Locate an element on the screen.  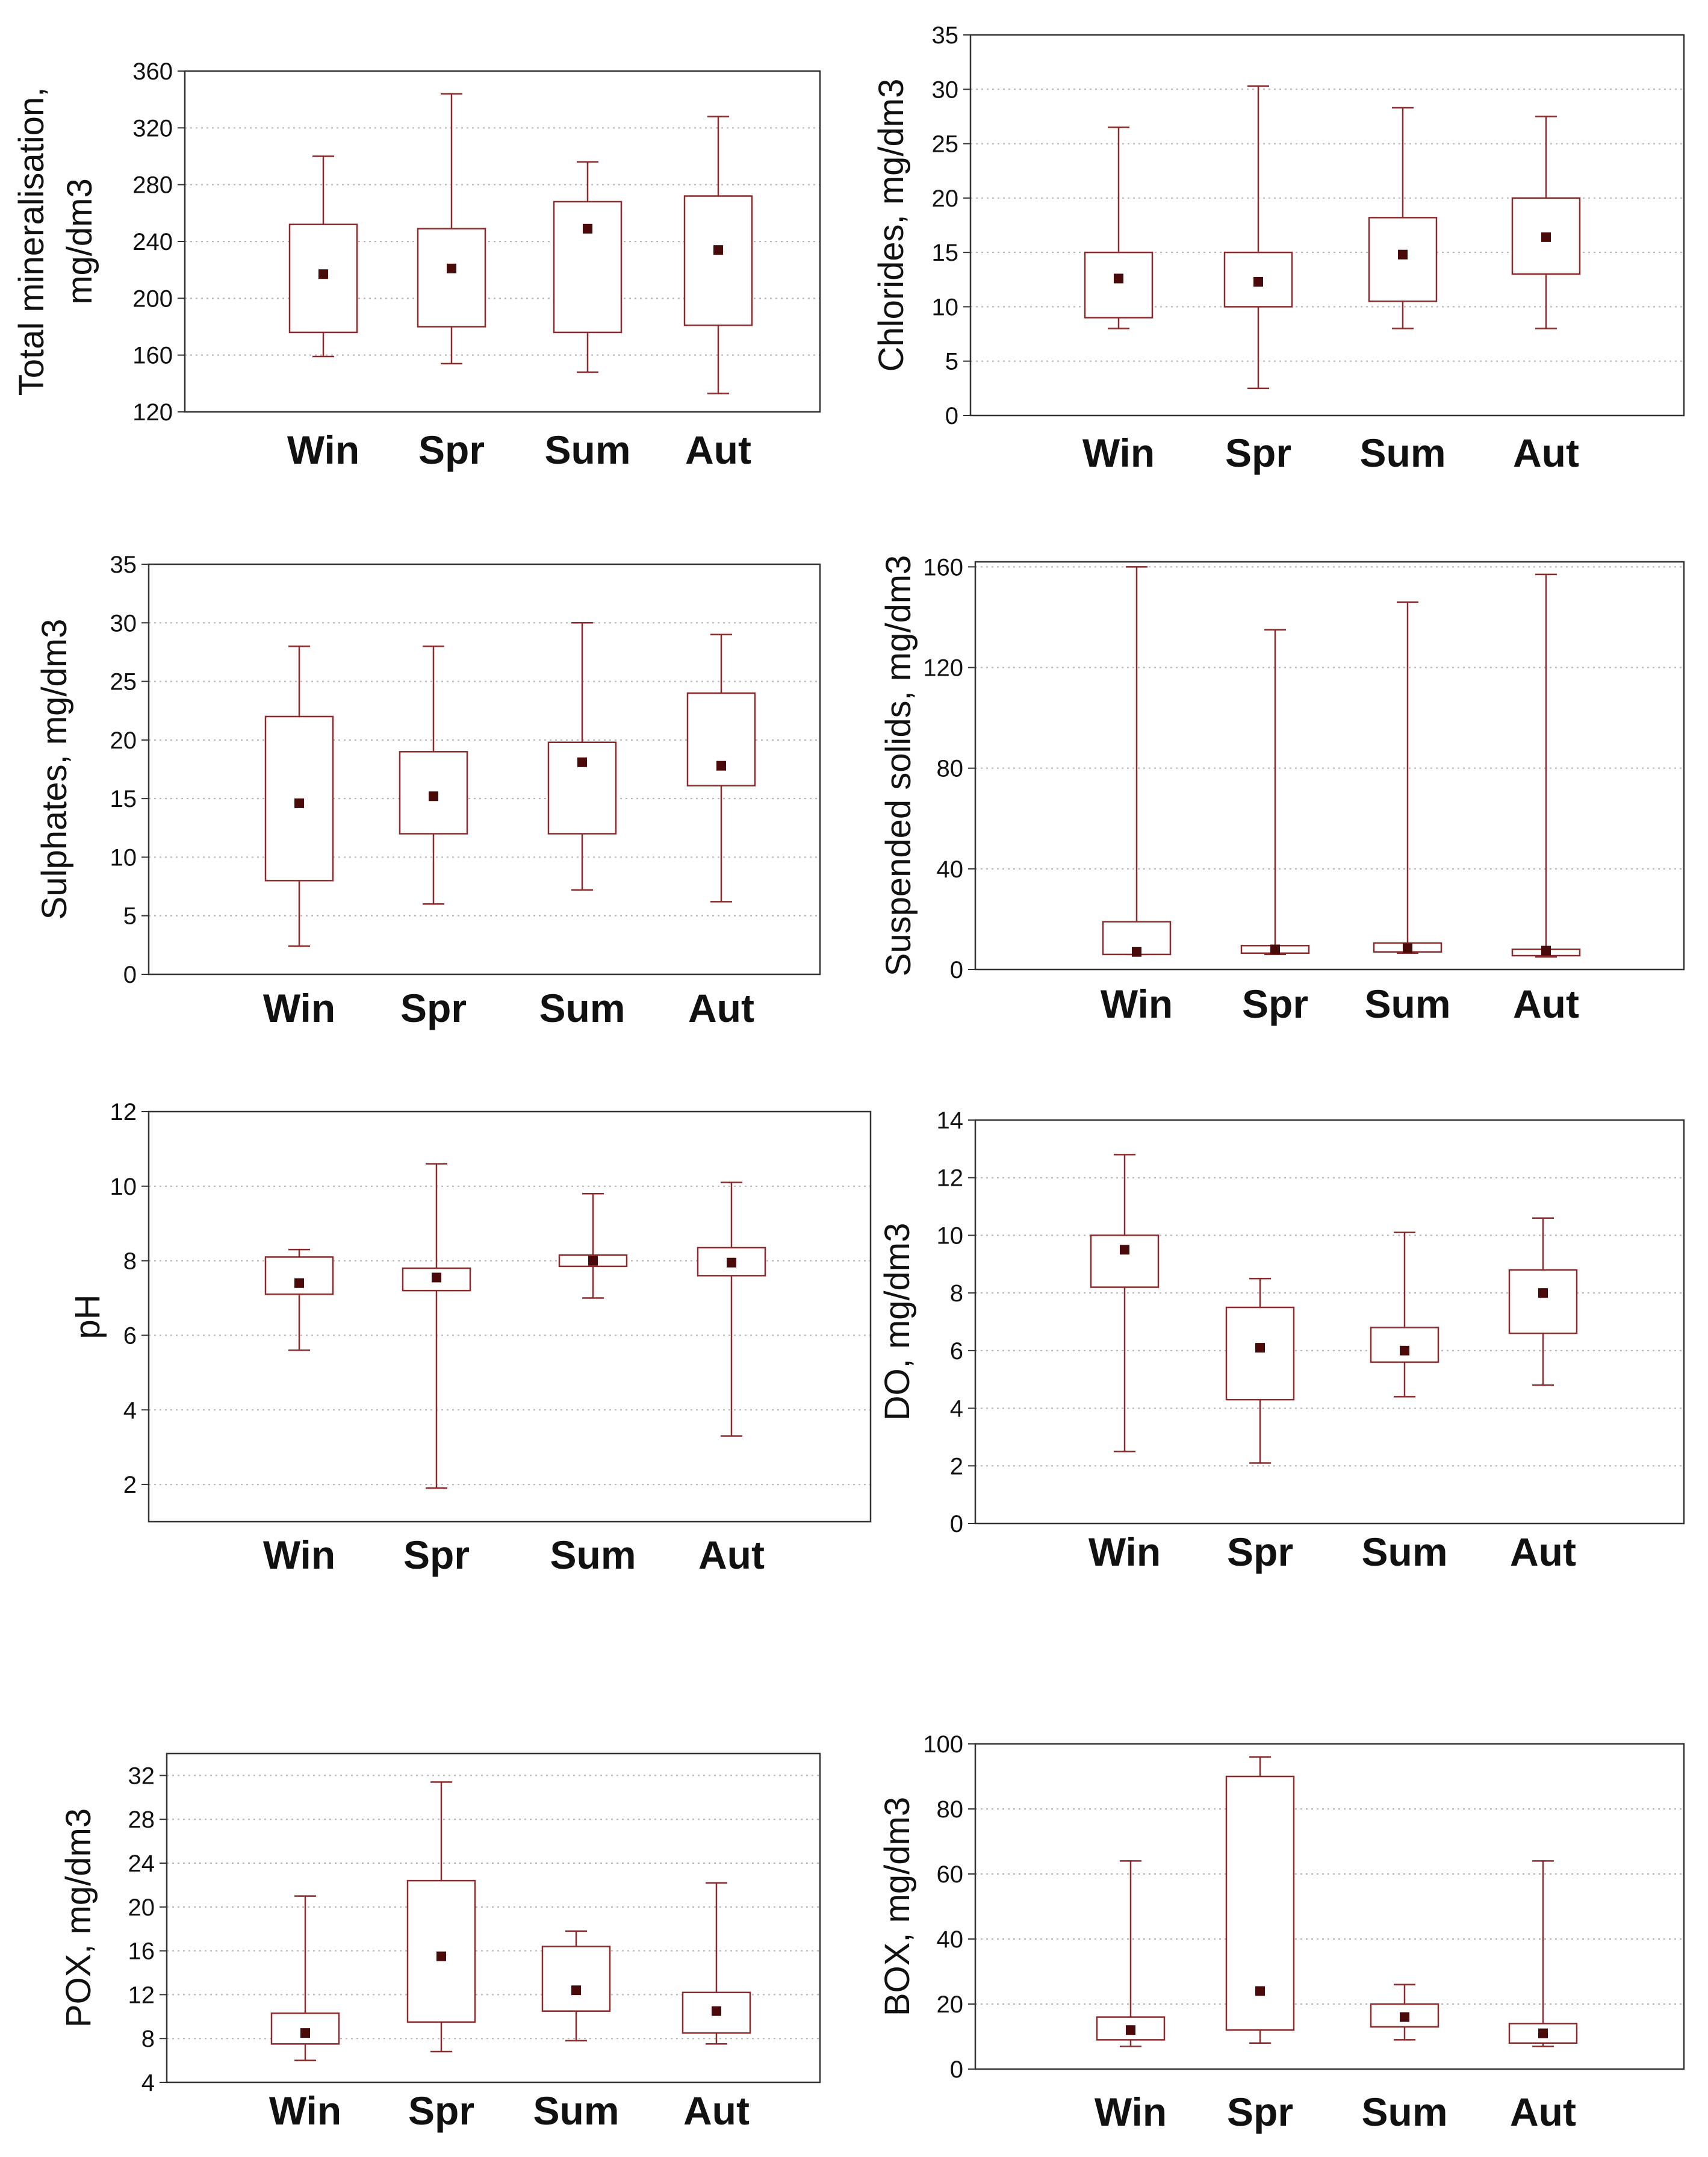
y-tick-label: 240 is located at coordinates (152, 242).